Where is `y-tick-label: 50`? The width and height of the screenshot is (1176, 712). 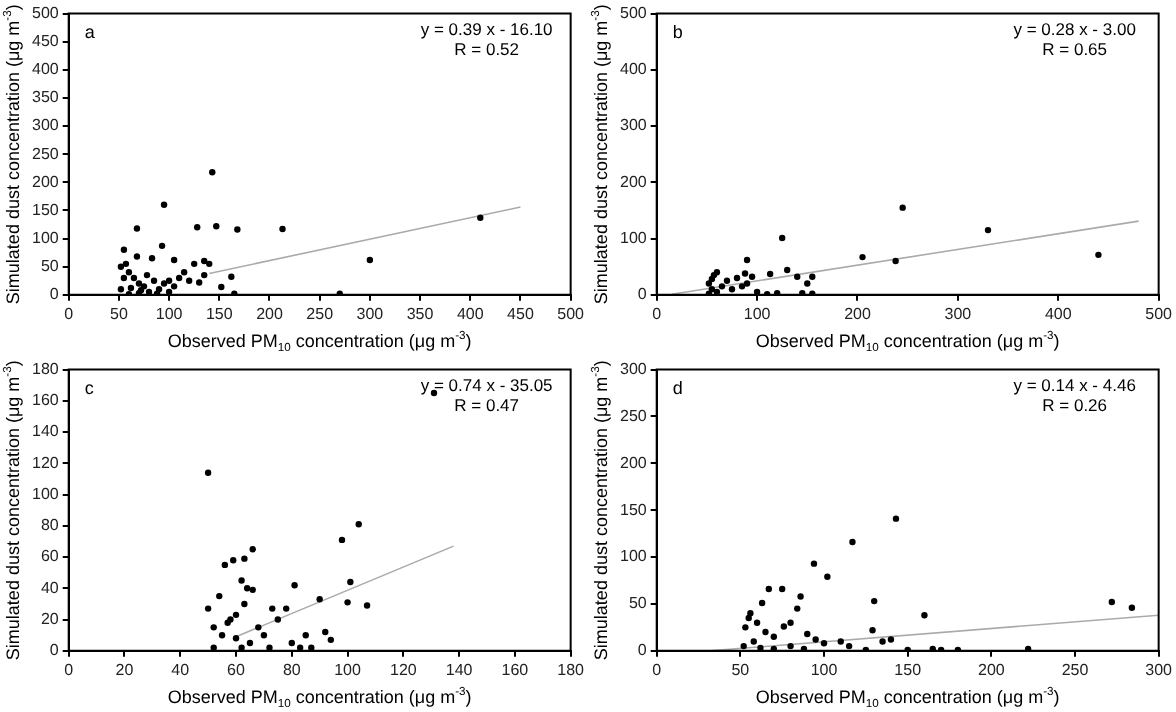
y-tick-label: 50 is located at coordinates (50, 266).